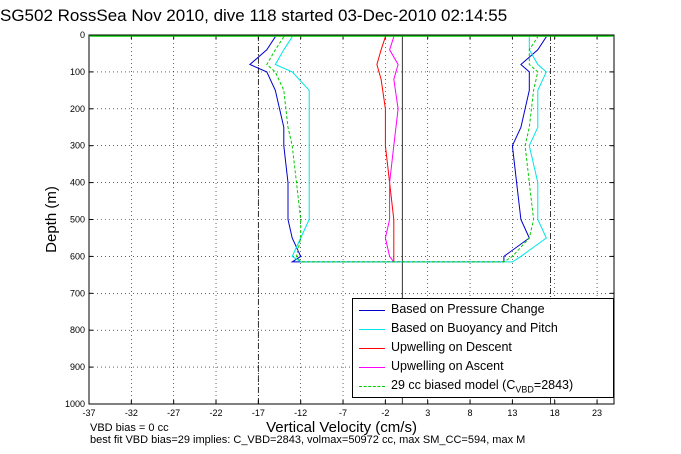 Image resolution: width=681 pixels, height=454 pixels. What do you see at coordinates (258, 413) in the screenshot?
I see `x-tick-label: -17` at bounding box center [258, 413].